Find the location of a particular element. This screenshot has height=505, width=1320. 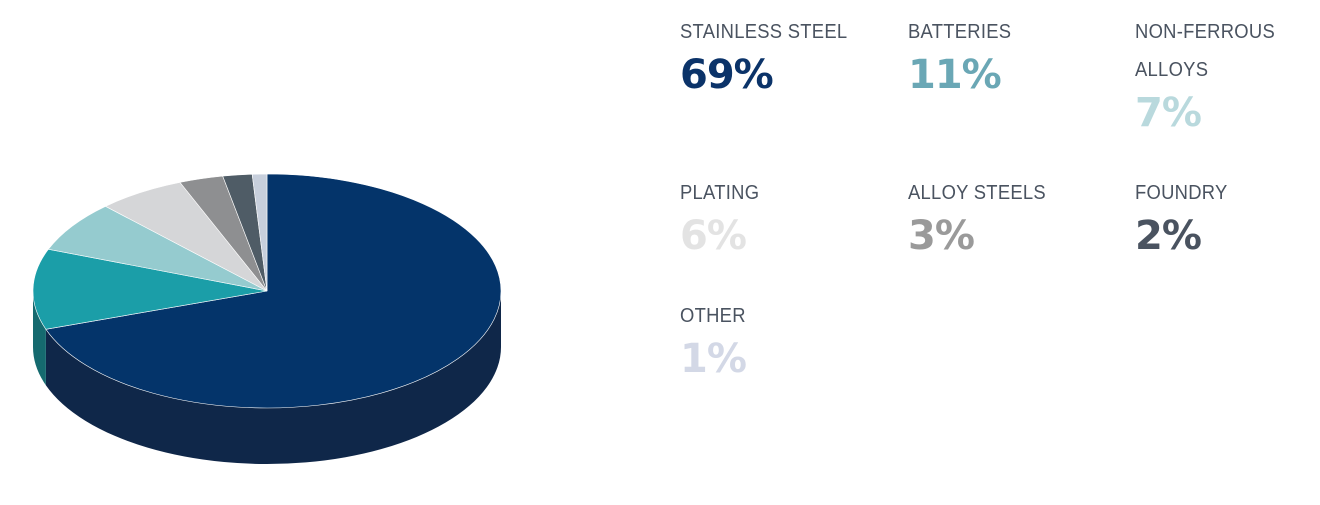

pie-side-batteries is located at coordinates (39, 338).